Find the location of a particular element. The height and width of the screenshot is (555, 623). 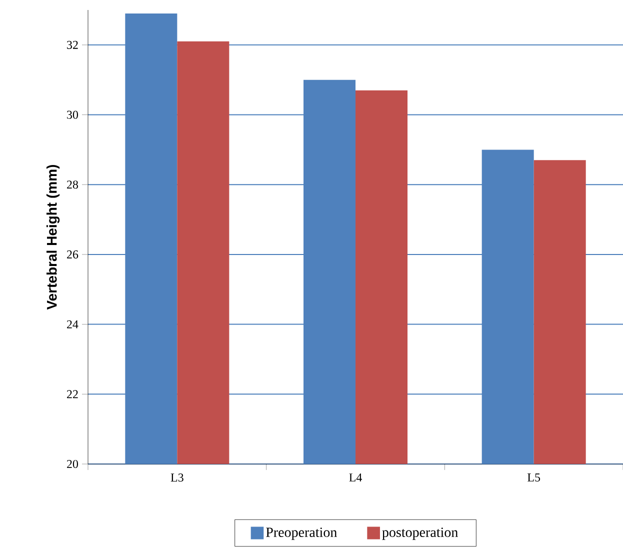

x-tick-label: L3 is located at coordinates (177, 478).